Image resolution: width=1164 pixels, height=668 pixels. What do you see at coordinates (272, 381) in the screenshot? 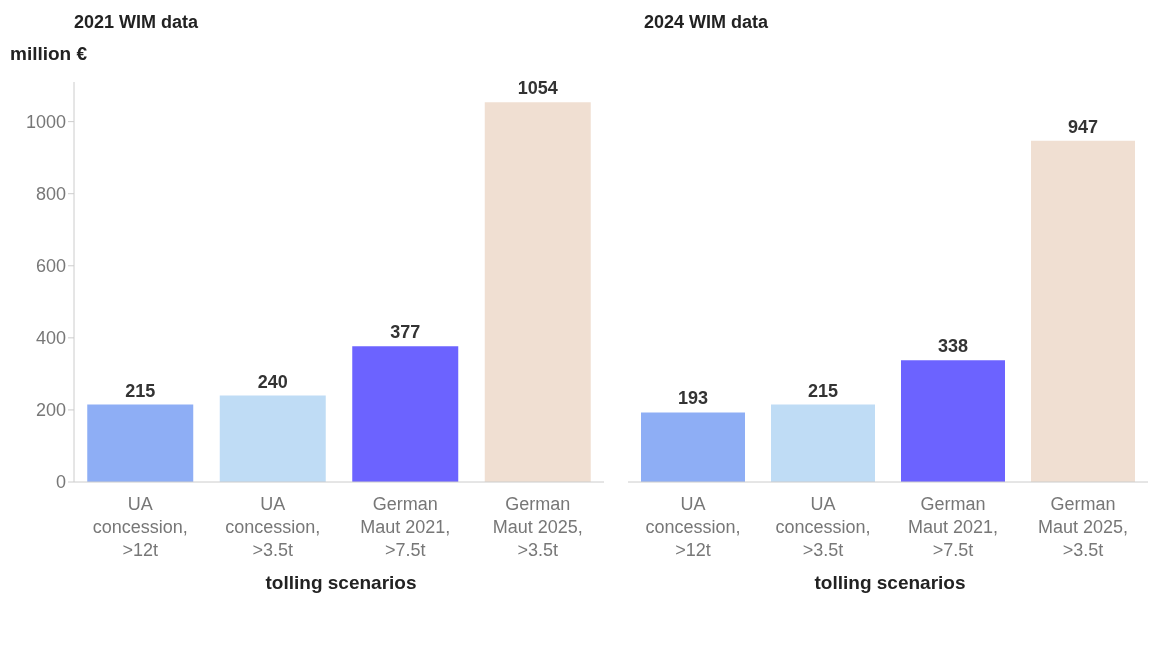
I see `data-label: 240` at bounding box center [272, 381].